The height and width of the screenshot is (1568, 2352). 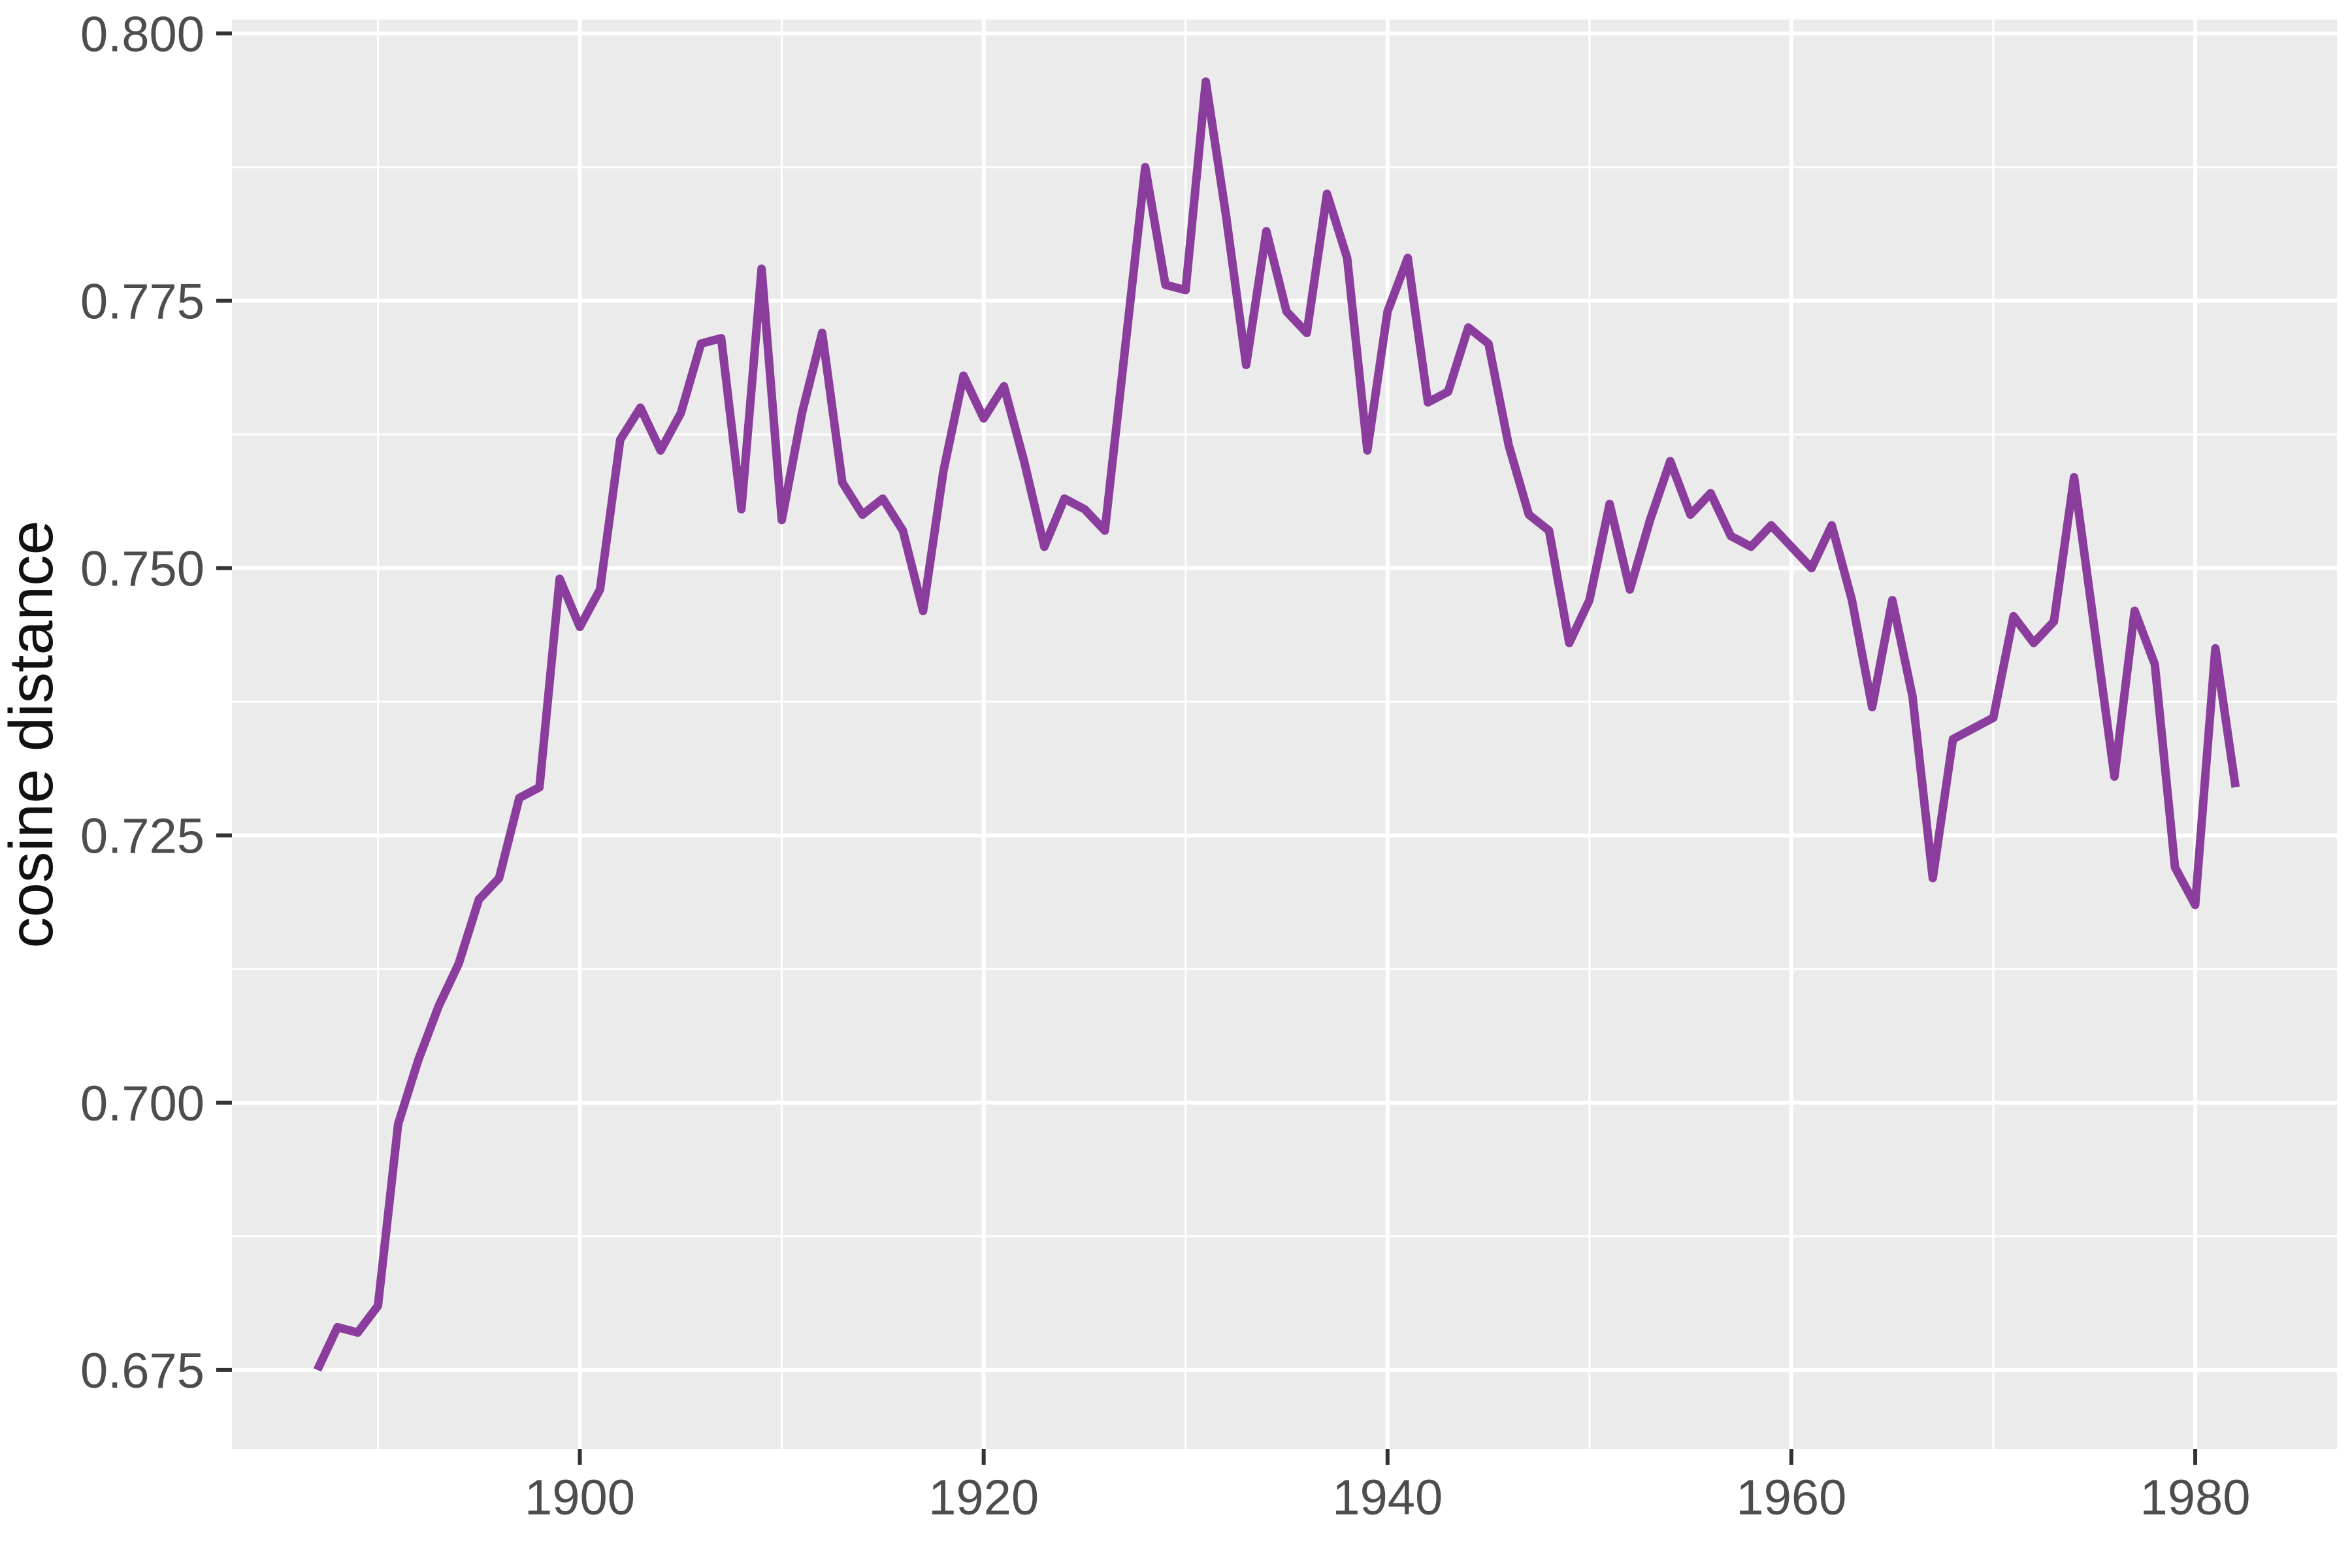 What do you see at coordinates (142, 703) in the screenshot?
I see `y-axis-tick-labels: 0.675 0.700 0.725 0.750 0.775 0.800` at bounding box center [142, 703].